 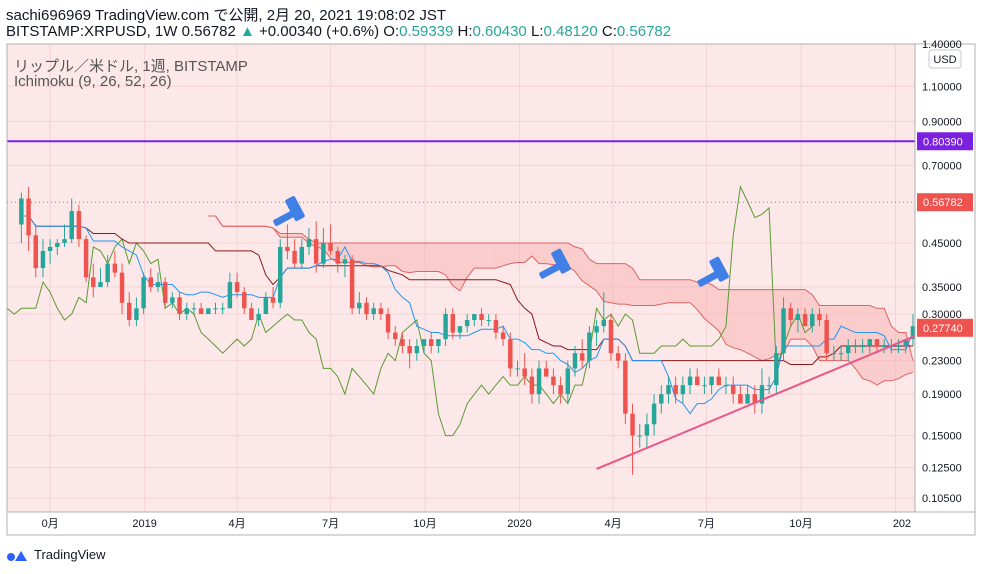 I want to click on currency-label: USD, so click(x=944, y=60).